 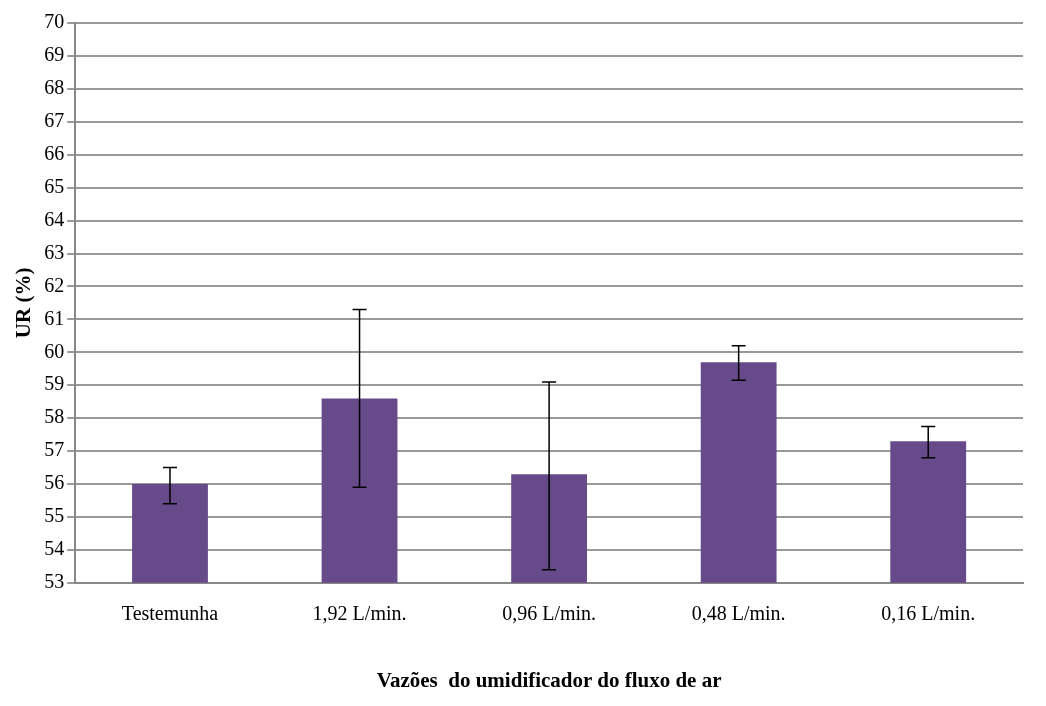 I want to click on y-tick-label: 70, so click(x=54, y=21).